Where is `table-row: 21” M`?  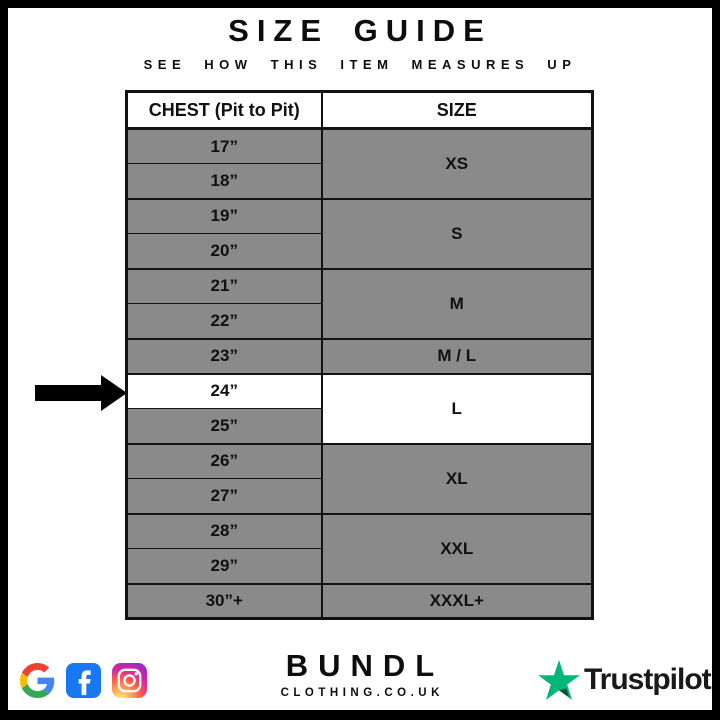
table-row: 21” M is located at coordinates (359, 303).